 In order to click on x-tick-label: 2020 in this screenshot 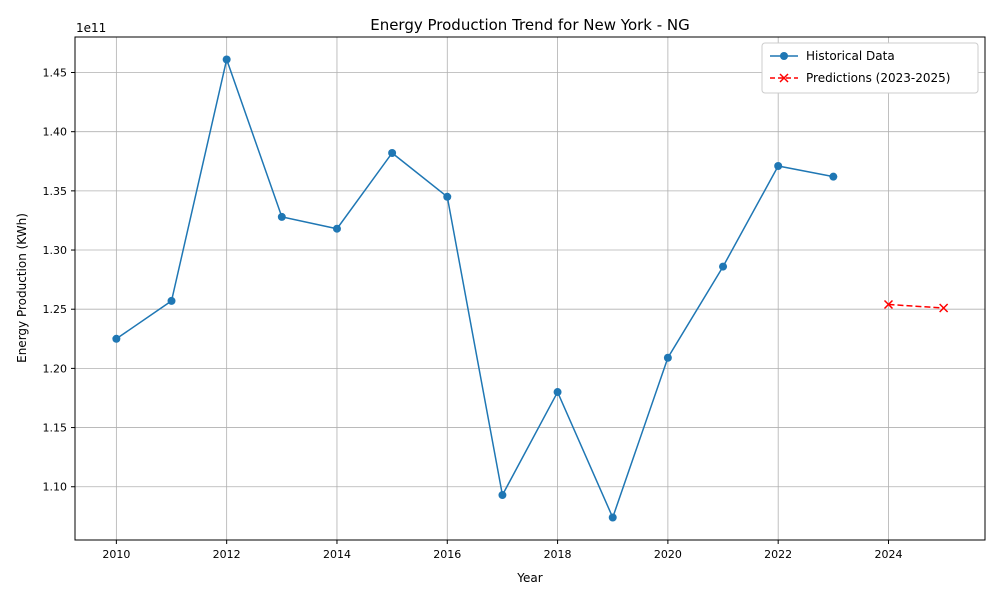, I will do `click(668, 554)`.